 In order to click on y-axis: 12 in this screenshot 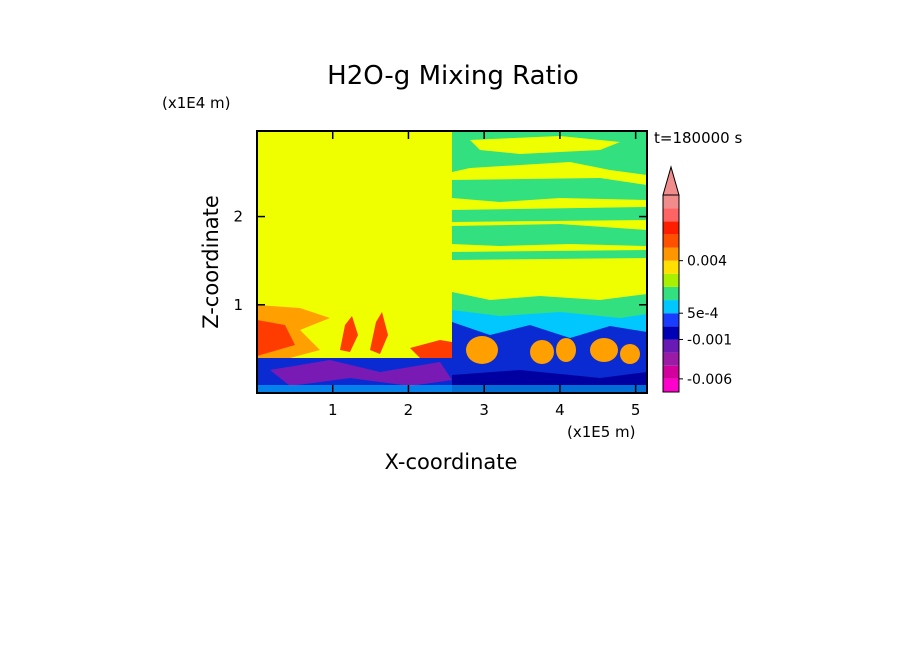, I will do `click(440, 261)`.